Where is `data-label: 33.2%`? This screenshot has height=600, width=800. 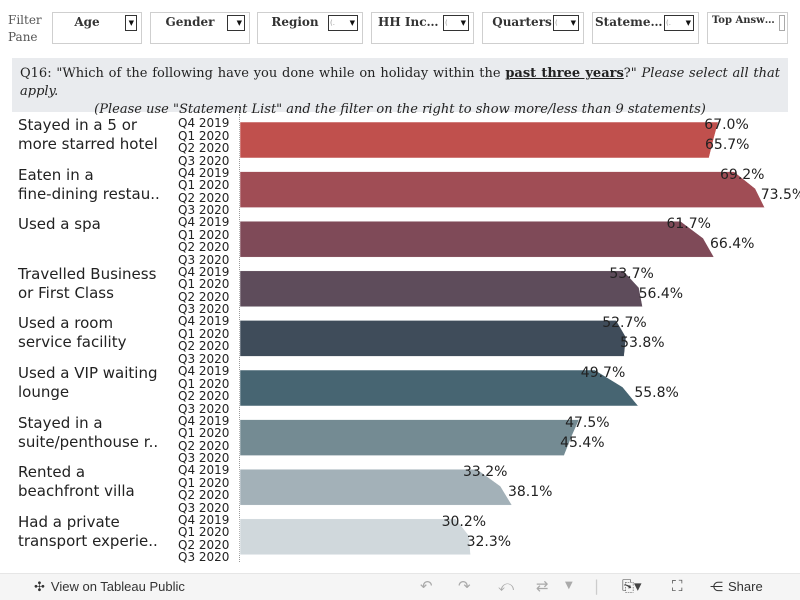 data-label: 33.2% is located at coordinates (485, 472).